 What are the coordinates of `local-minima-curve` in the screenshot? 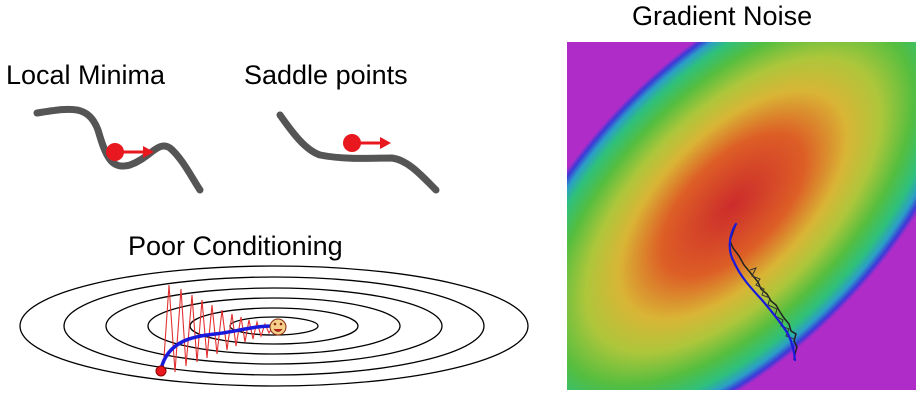 It's located at (118, 149).